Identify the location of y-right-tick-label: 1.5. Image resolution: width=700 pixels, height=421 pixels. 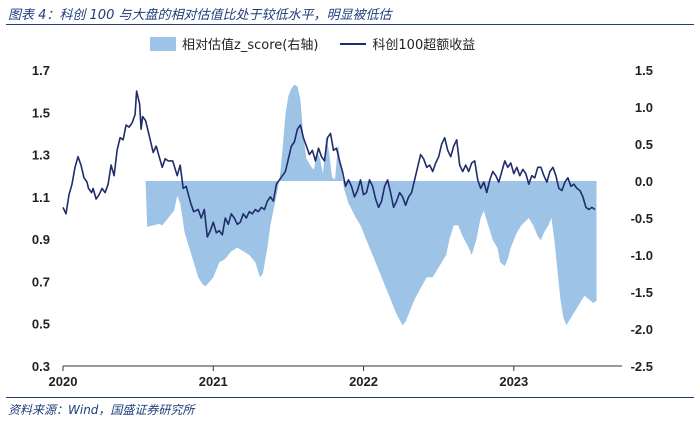
(644, 70).